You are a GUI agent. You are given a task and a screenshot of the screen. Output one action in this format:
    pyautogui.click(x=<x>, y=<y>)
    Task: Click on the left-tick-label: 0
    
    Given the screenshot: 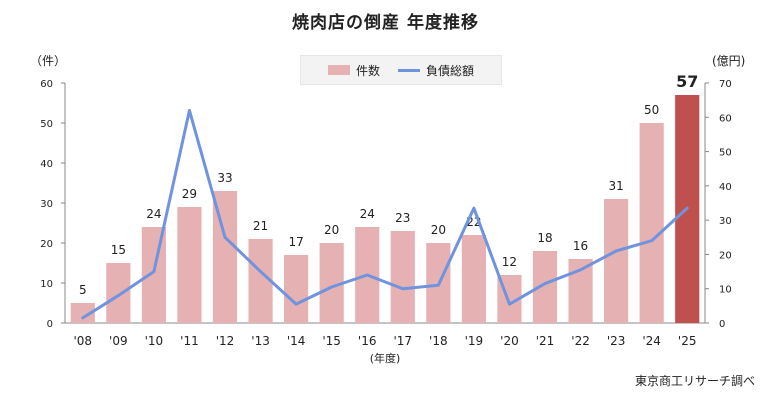 What is the action you would take?
    pyautogui.click(x=50, y=324)
    